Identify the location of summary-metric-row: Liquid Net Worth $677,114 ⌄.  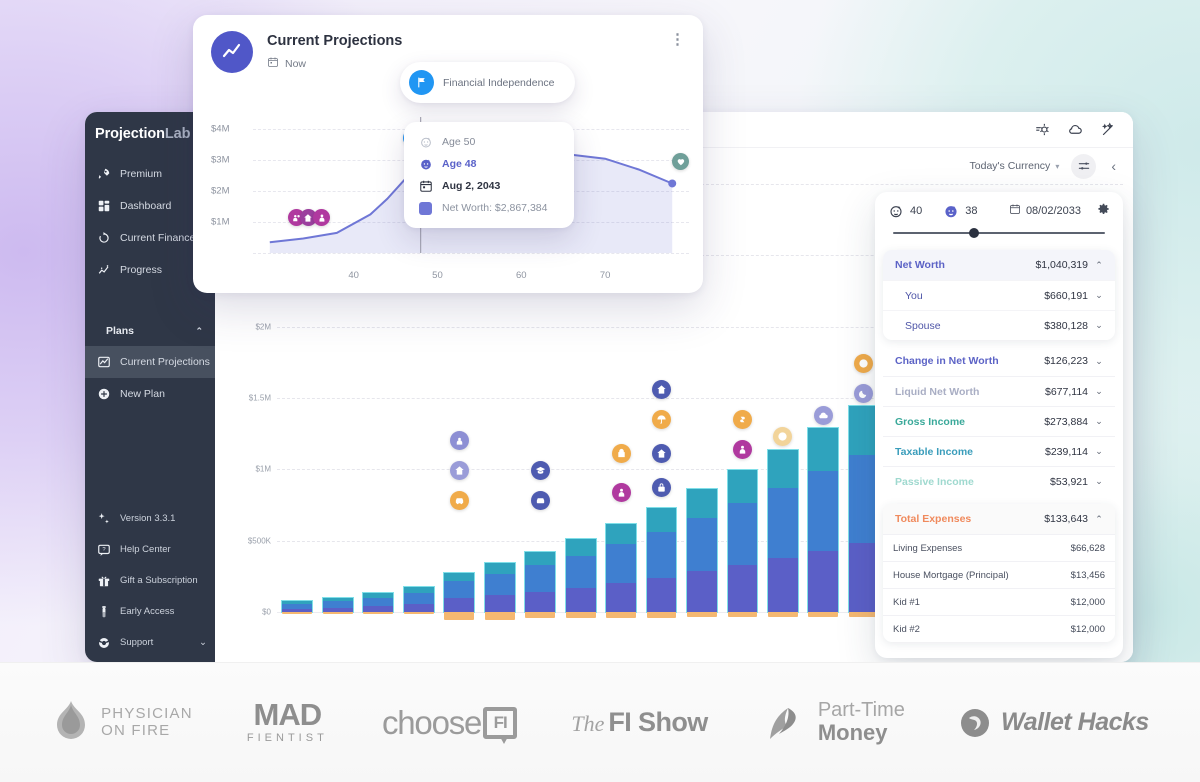
(999, 391).